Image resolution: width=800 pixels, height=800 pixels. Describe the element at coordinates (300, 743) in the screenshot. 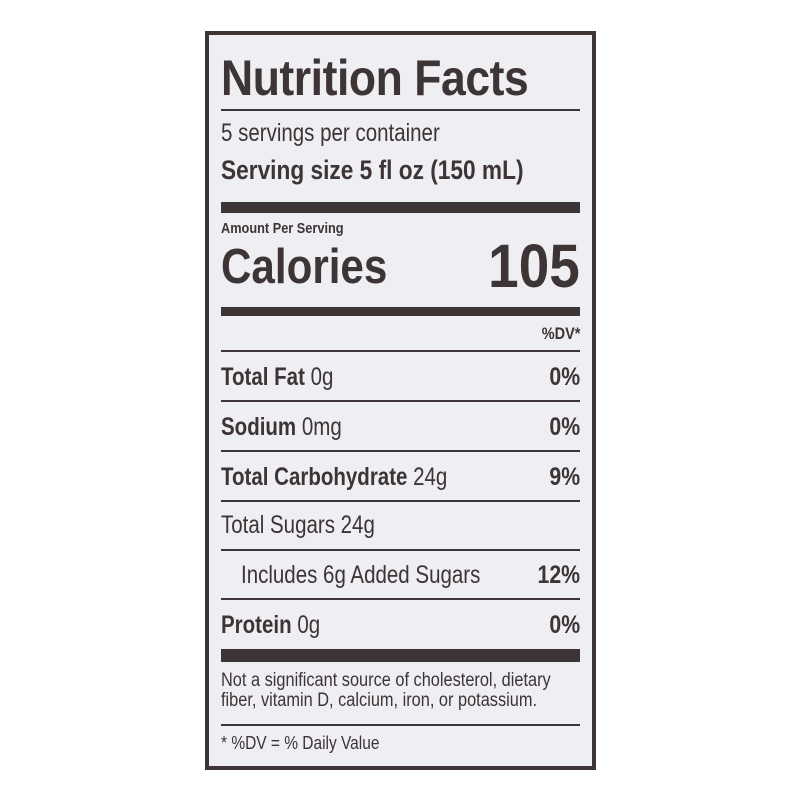

I see `dv-note: * %DV = % Daily Value` at that location.